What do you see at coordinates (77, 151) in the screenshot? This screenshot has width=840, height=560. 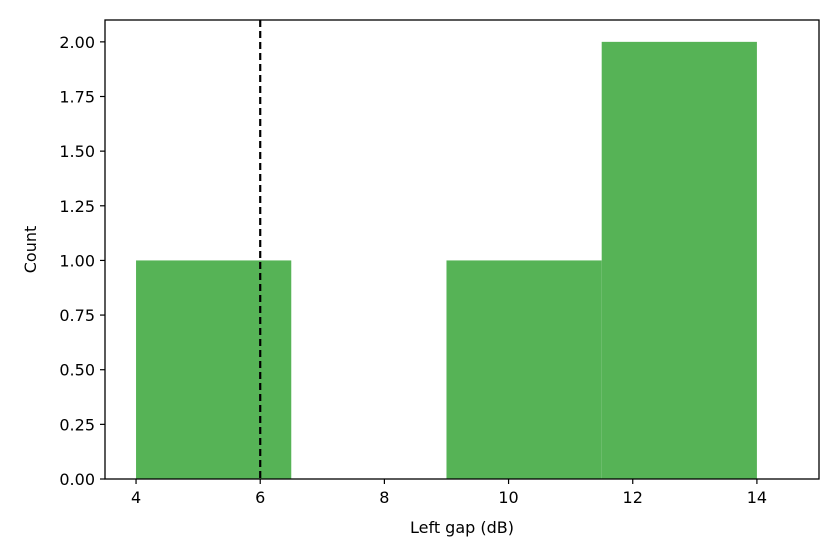 I see `y-tick-label-6: 1.50` at bounding box center [77, 151].